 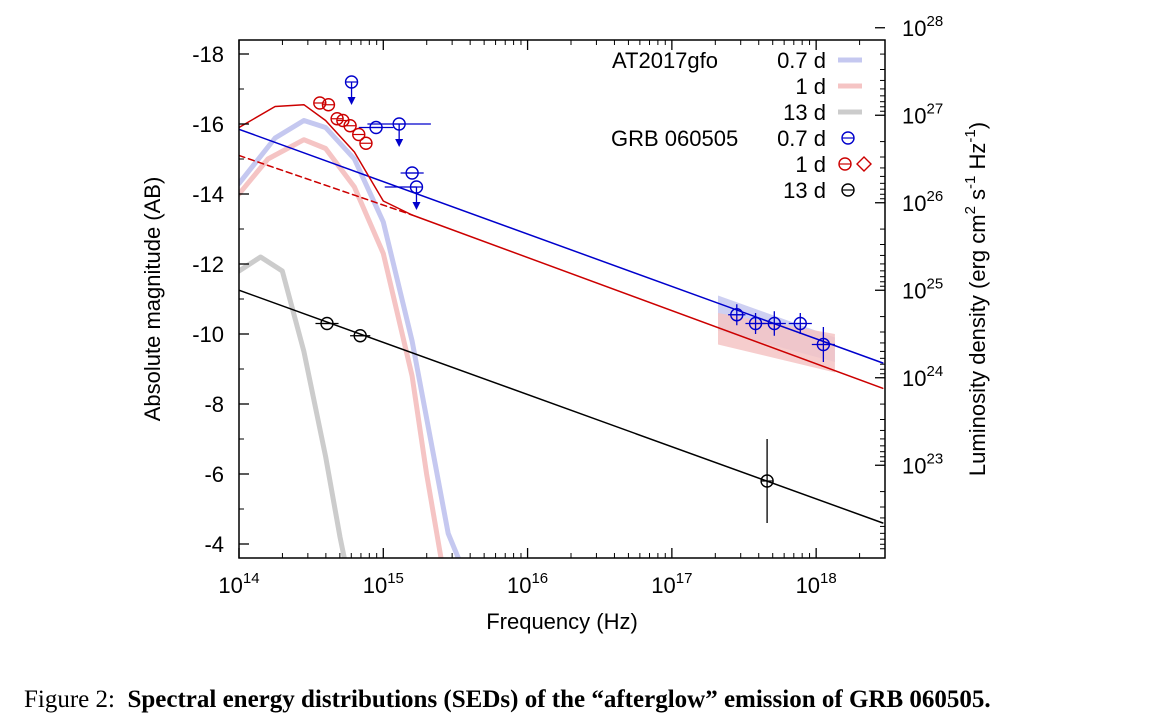 I want to click on y-left-tick-label: -10, so click(x=208, y=334).